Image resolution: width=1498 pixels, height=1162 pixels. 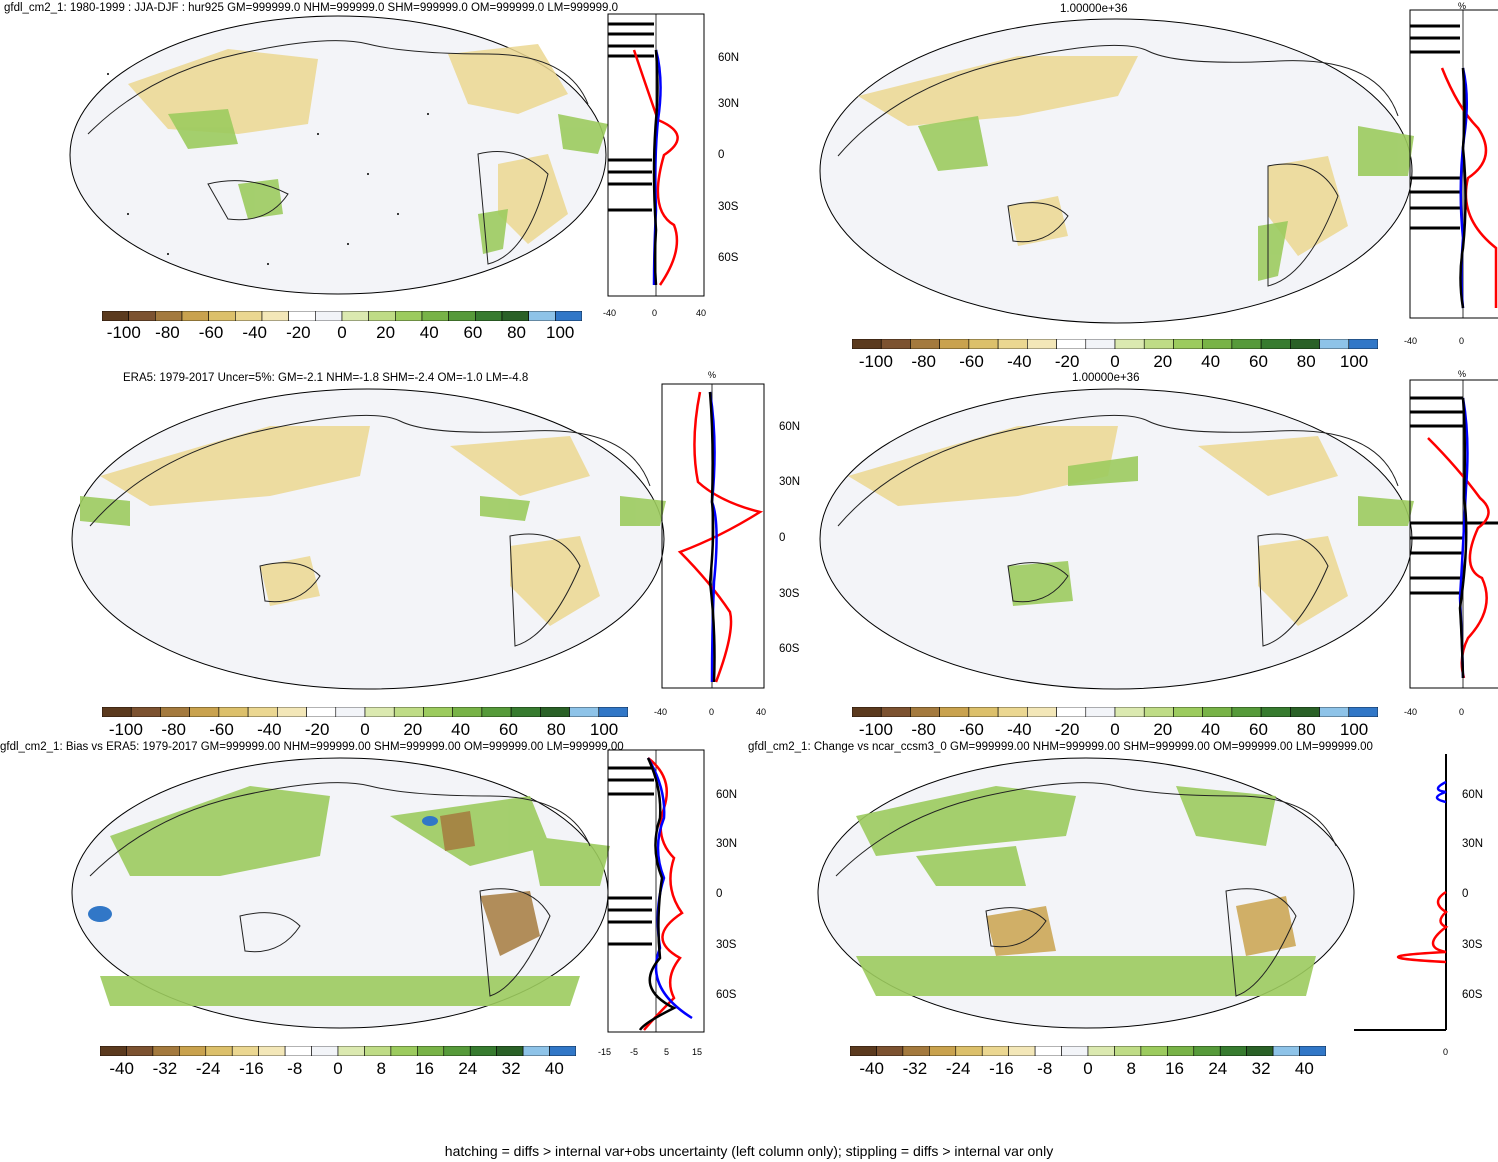 What do you see at coordinates (1453, 164) in the screenshot?
I see `zonal-mean-plot-top-right` at bounding box center [1453, 164].